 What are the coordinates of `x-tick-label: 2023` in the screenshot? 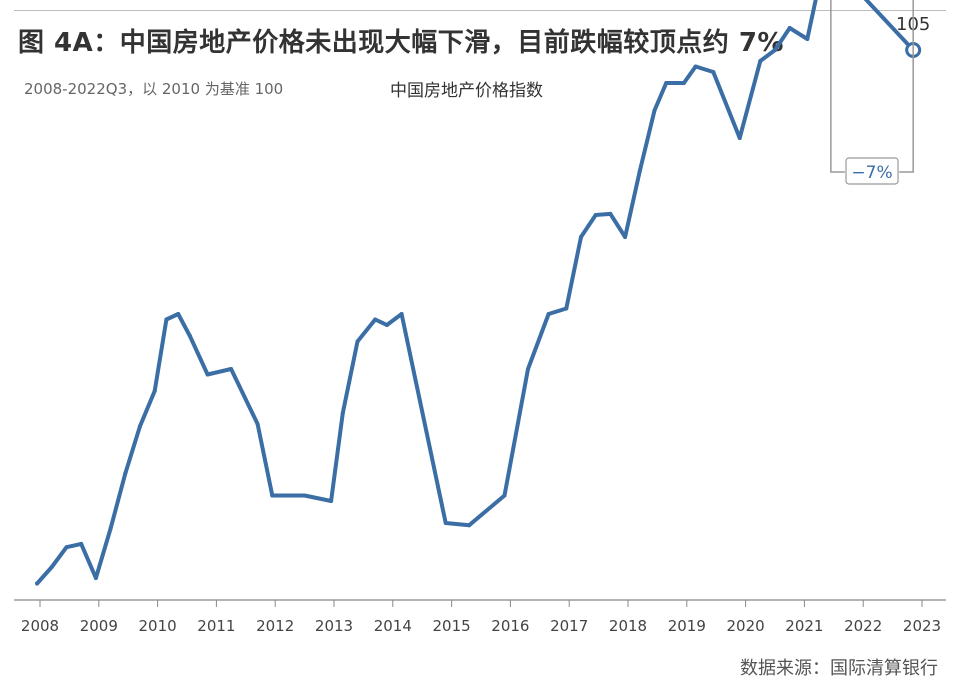 It's located at (922, 626).